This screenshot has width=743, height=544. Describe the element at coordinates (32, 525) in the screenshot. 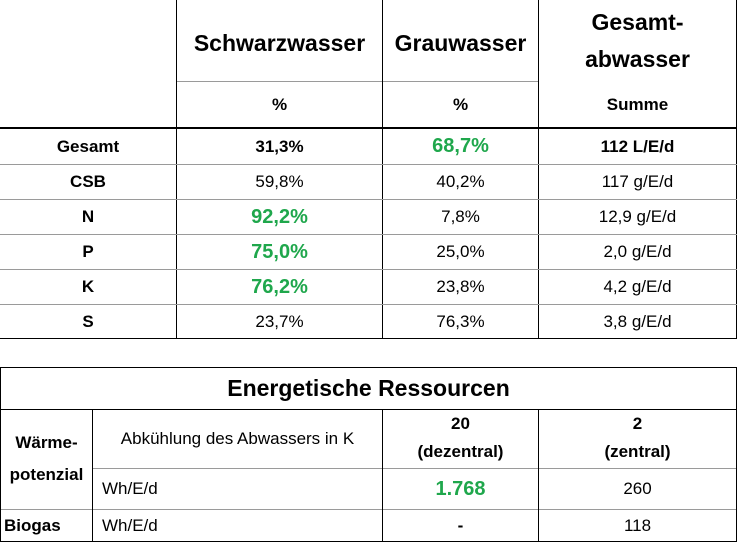

I see `row-label-biogas: Biogas` at that location.